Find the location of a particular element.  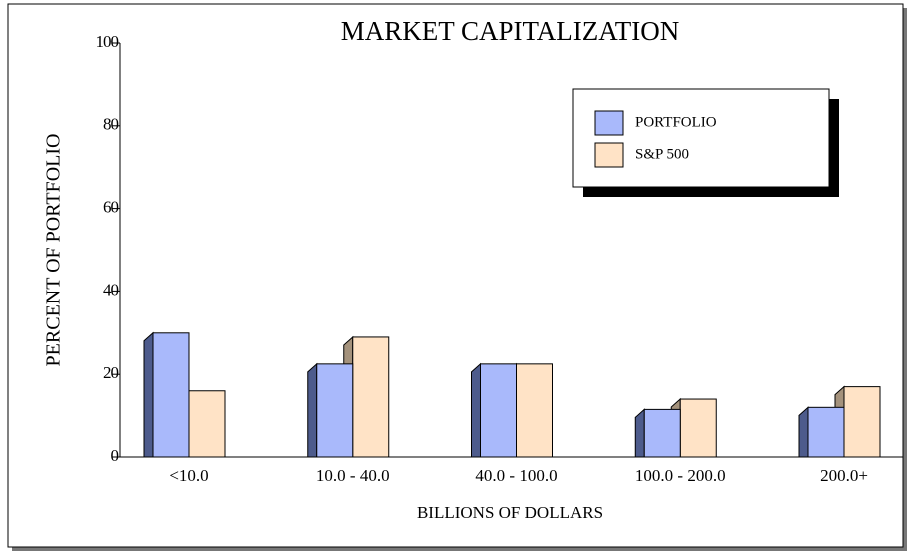

chart-title: MARKET CAPITALIZATION is located at coordinates (510, 31).